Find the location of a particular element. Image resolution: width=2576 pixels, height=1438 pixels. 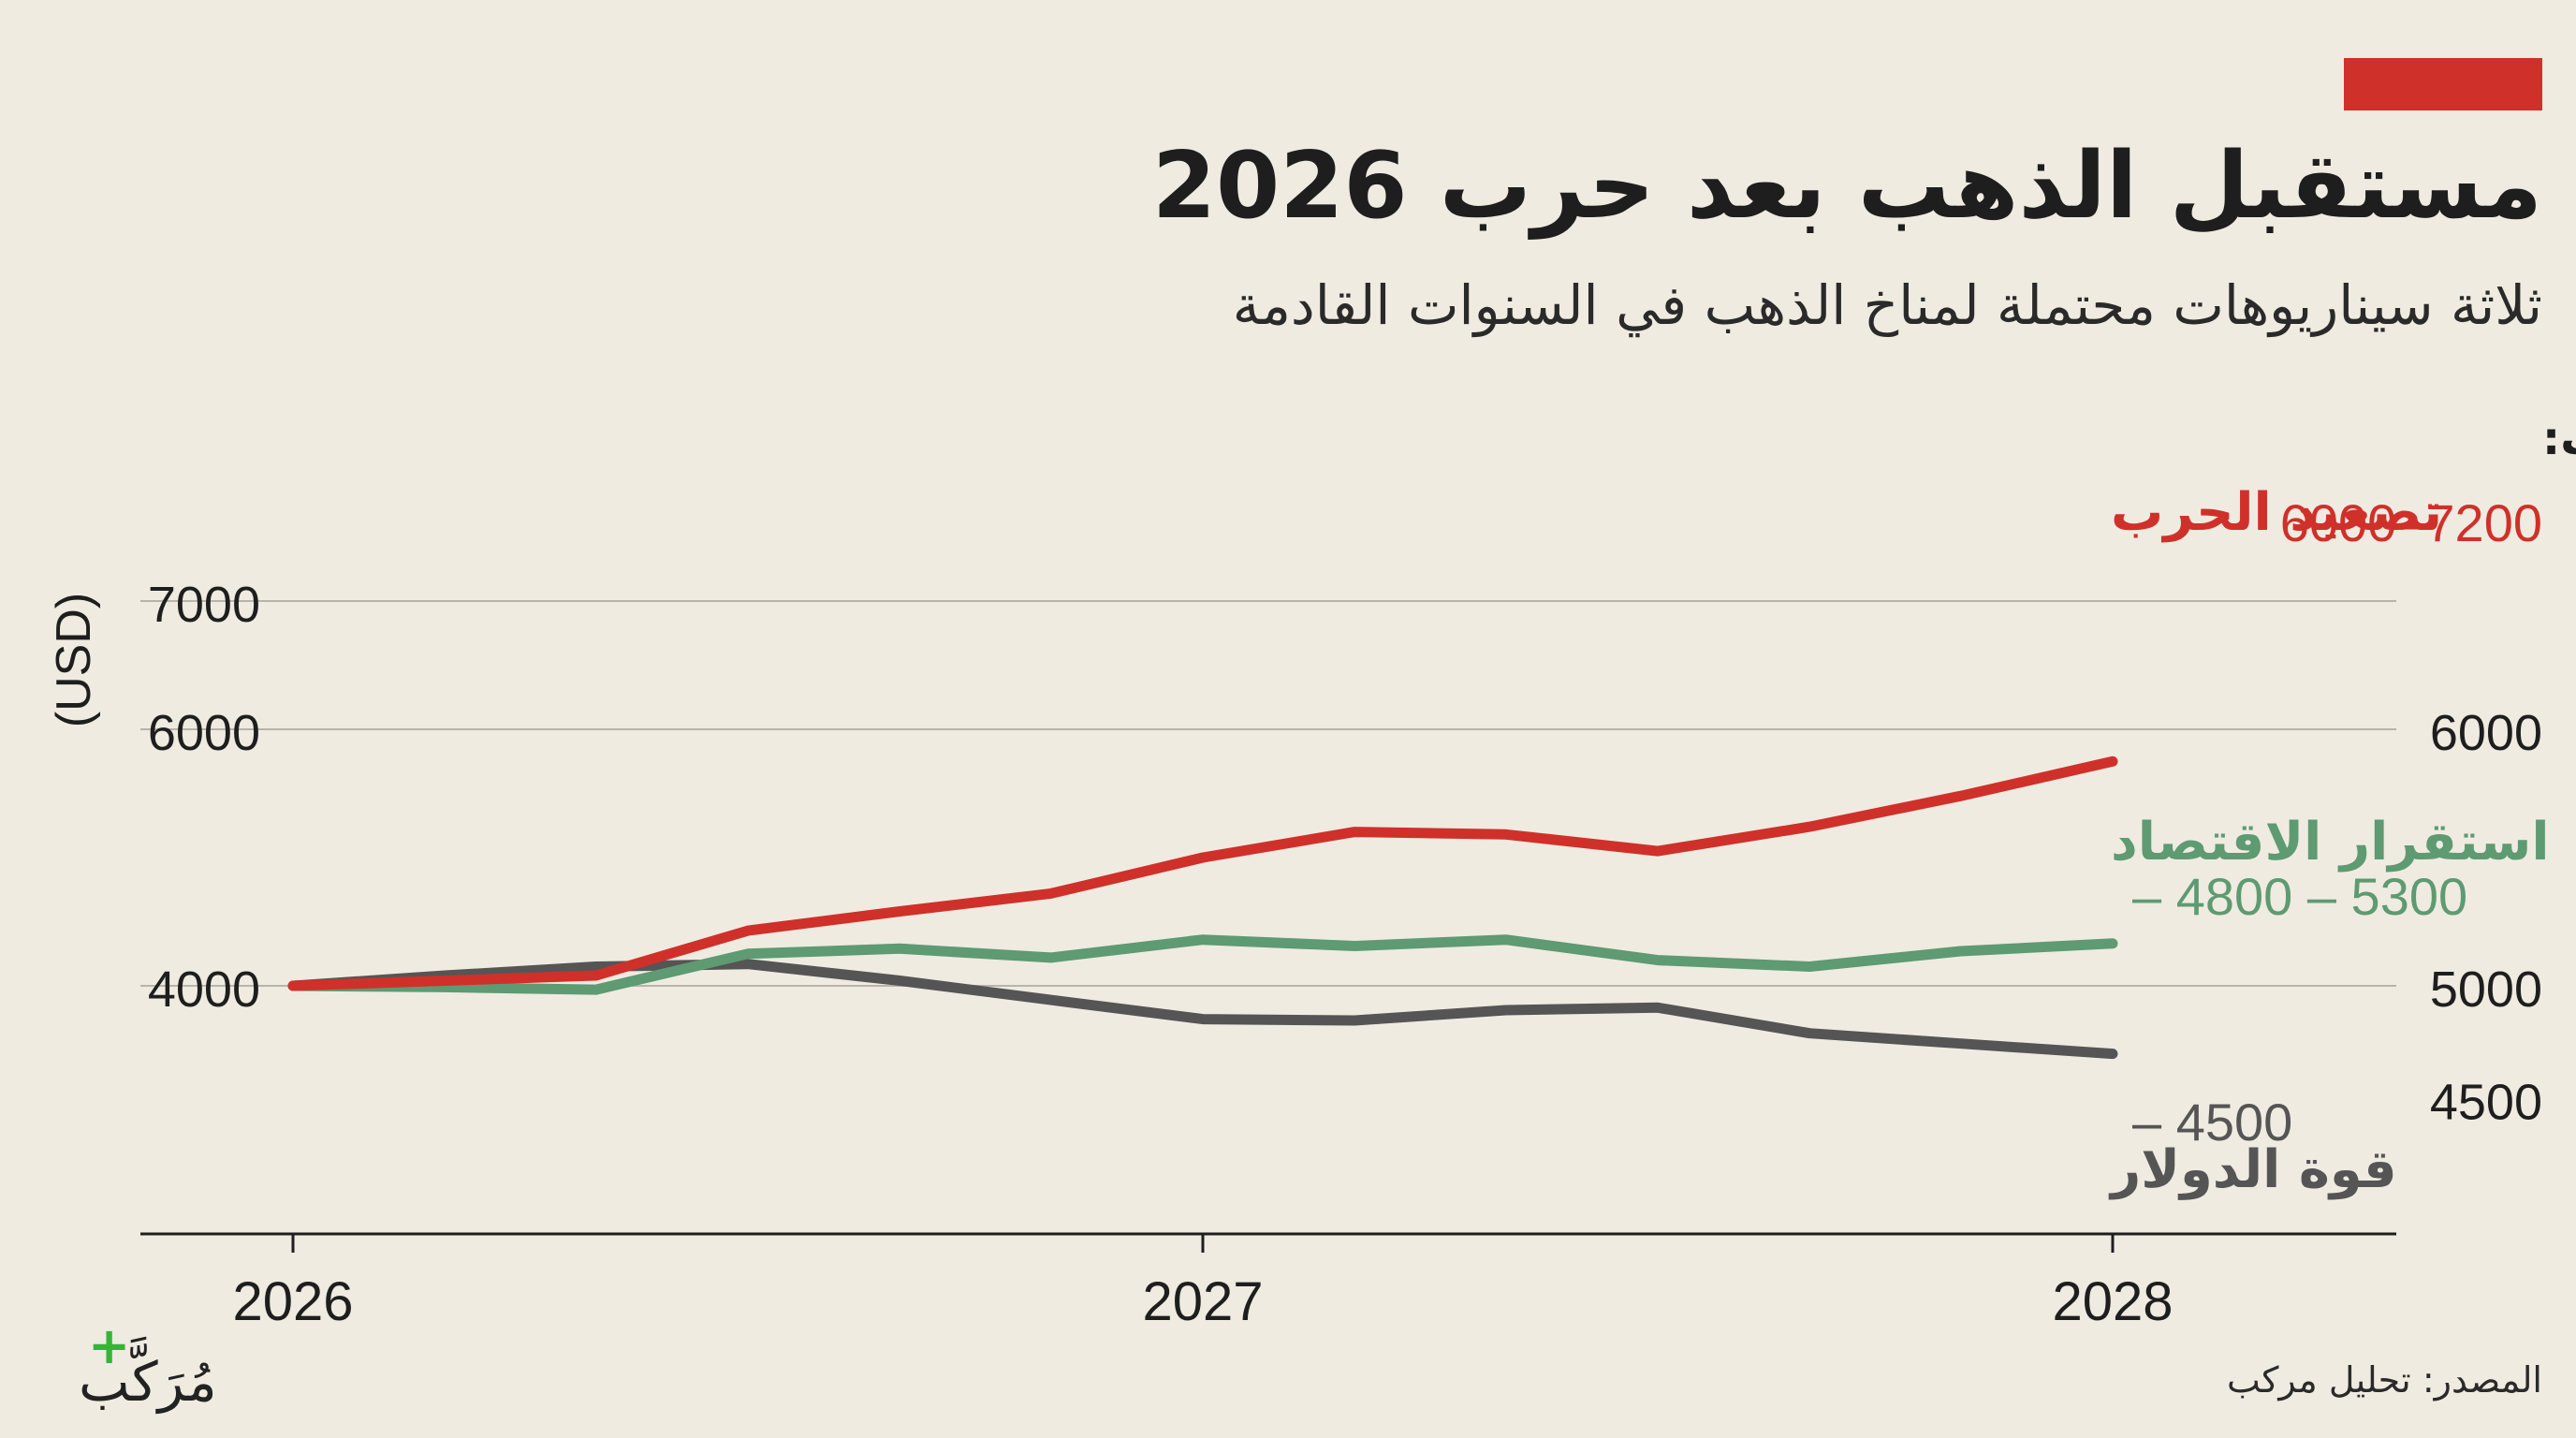

right-tick-label: 6000 is located at coordinates (2486, 733).